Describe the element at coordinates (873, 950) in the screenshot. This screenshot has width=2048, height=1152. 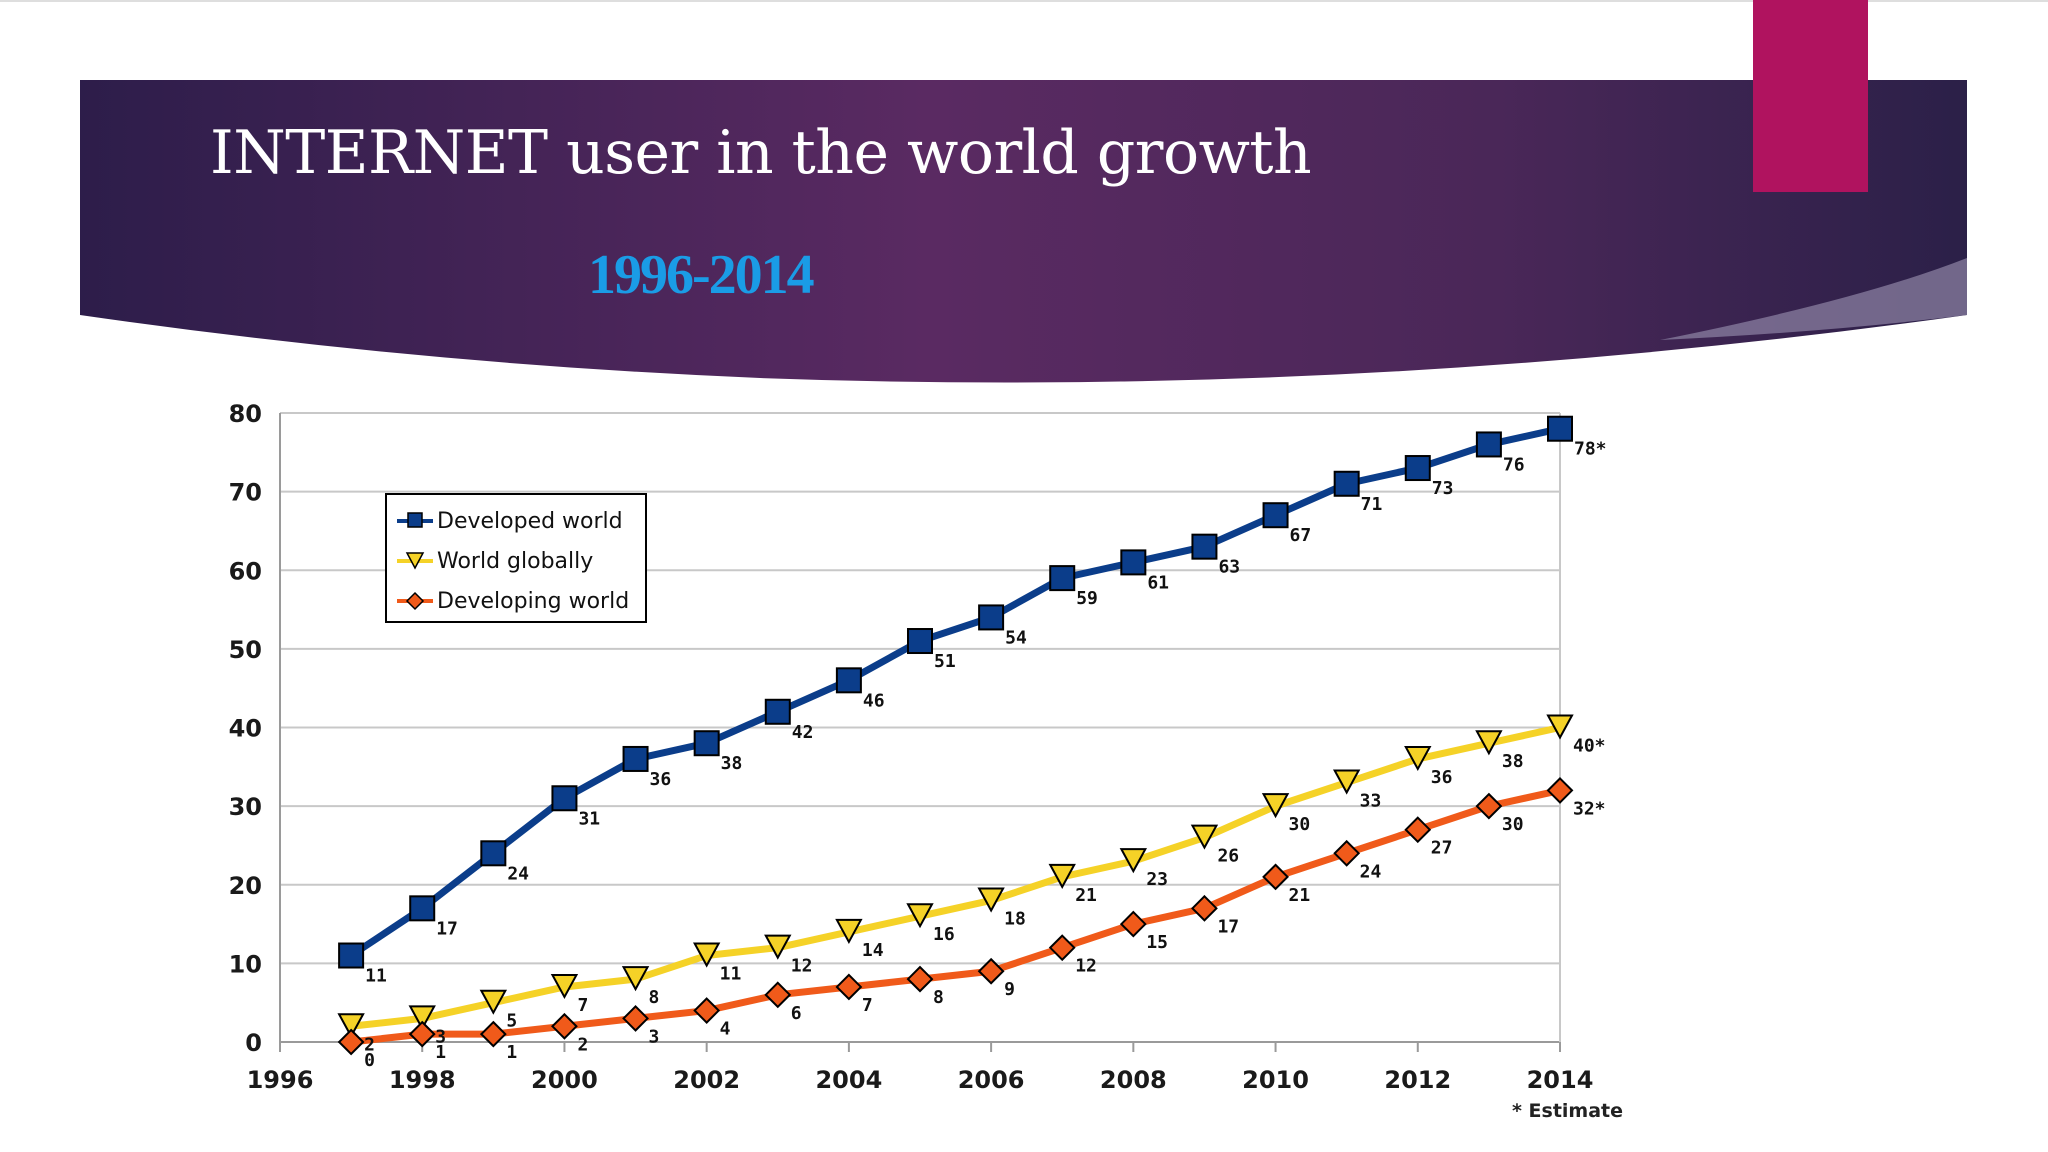
I see `data-label: 14` at that location.